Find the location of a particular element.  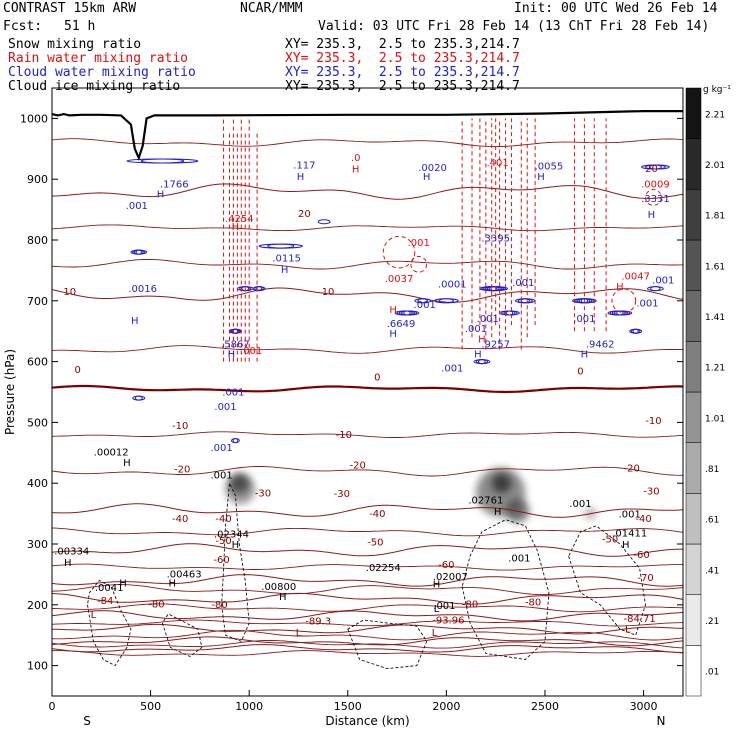

y-tick-label: 1000 is located at coordinates (34, 118).